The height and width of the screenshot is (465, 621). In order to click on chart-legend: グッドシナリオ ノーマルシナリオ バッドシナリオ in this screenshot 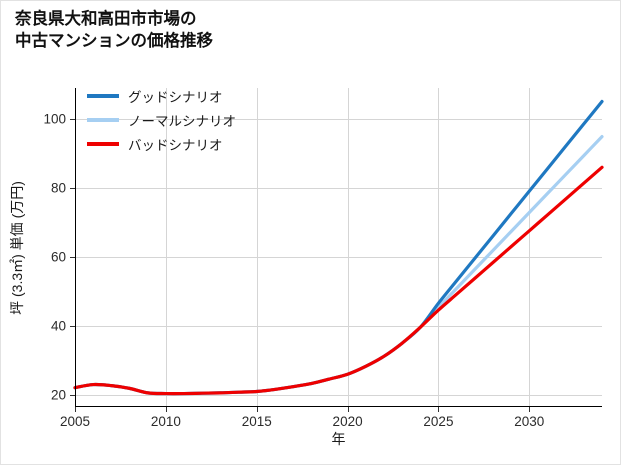, I will do `click(161, 121)`.